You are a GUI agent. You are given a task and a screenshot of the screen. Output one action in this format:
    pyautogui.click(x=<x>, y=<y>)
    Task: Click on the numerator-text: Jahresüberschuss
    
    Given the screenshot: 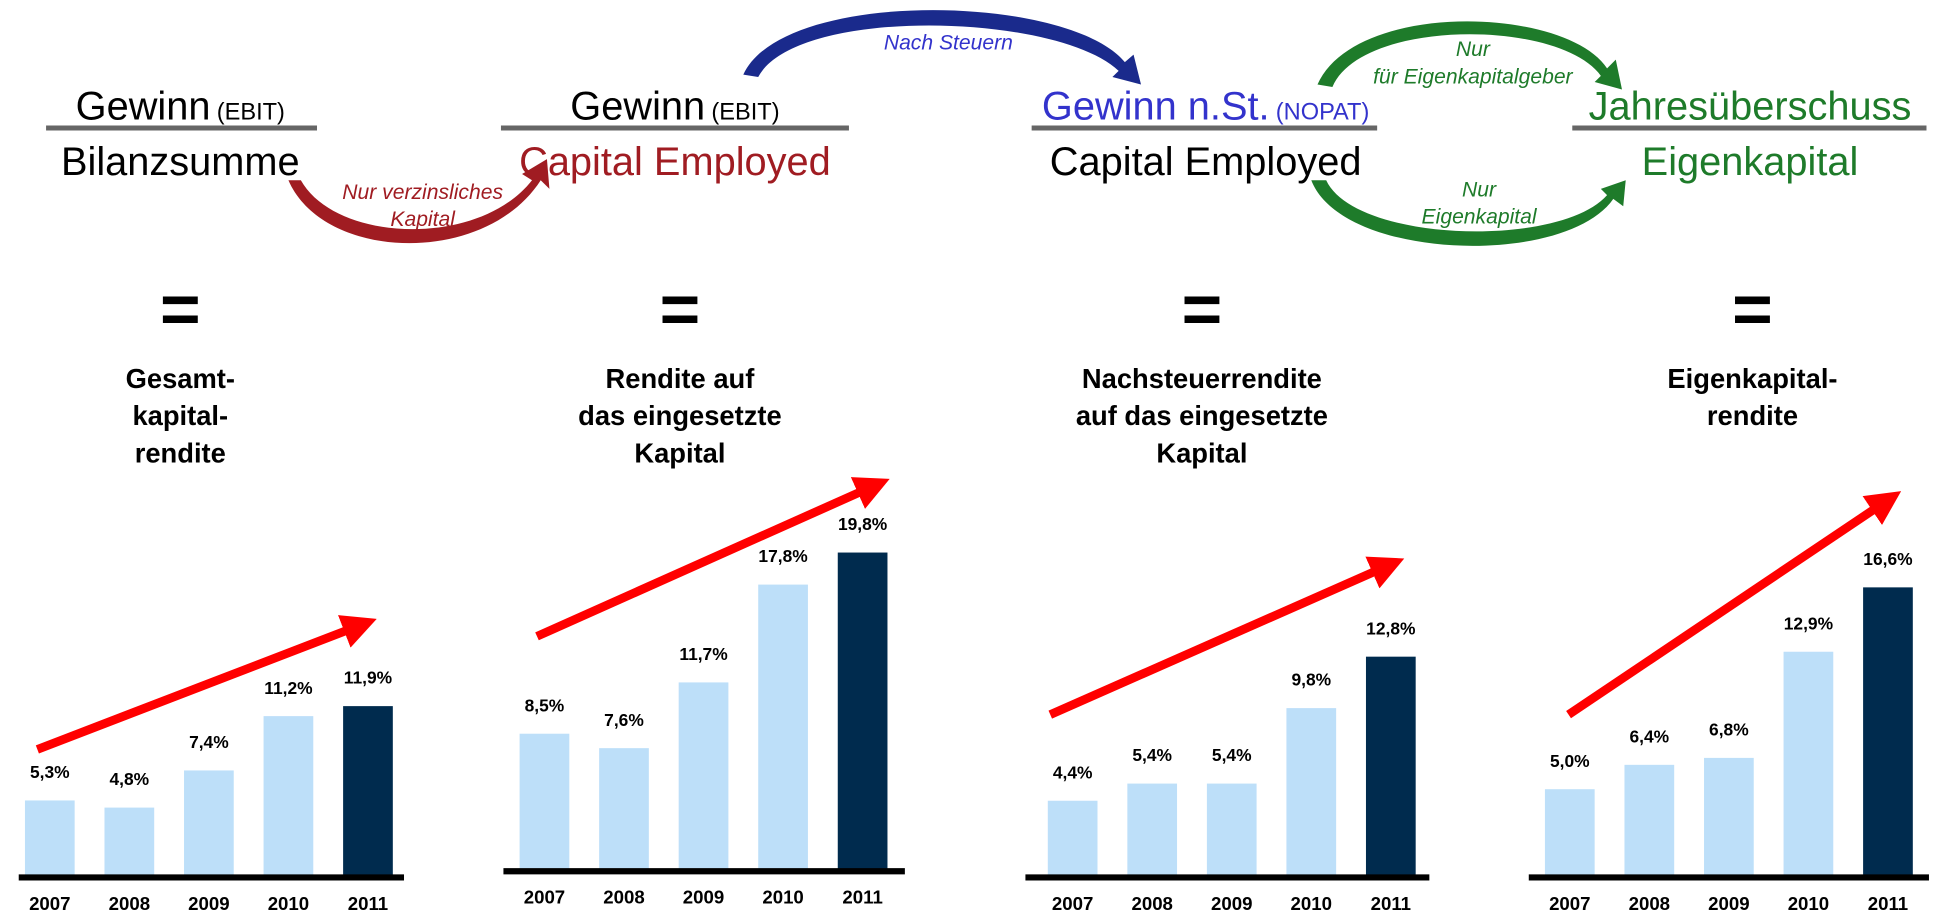 What is the action you would take?
    pyautogui.click(x=1750, y=106)
    